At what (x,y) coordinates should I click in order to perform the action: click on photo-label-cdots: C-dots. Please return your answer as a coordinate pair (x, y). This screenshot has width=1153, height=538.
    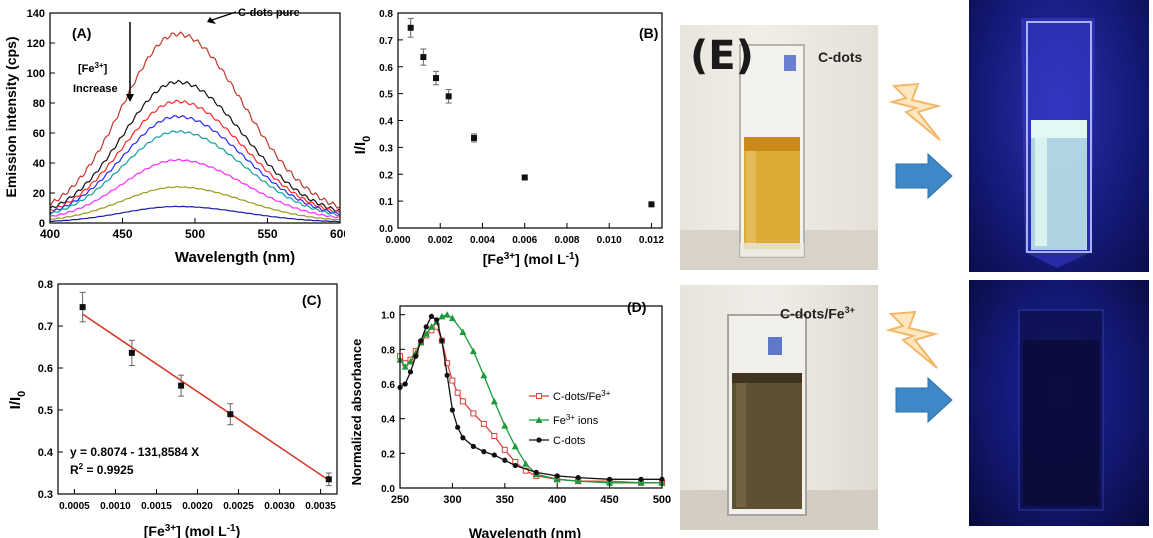
    Looking at the image, I should click on (840, 57).